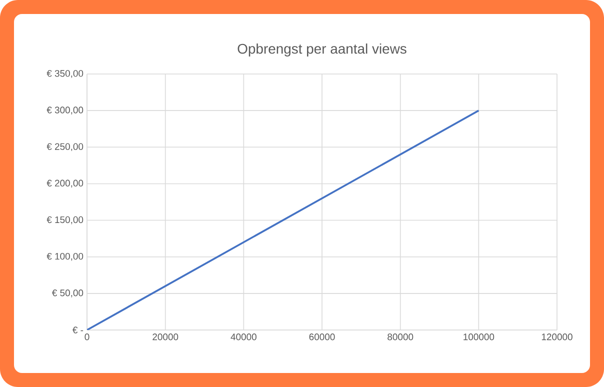 The height and width of the screenshot is (387, 604). What do you see at coordinates (322, 50) in the screenshot?
I see `chart-title: Opbrengst per aantal views` at bounding box center [322, 50].